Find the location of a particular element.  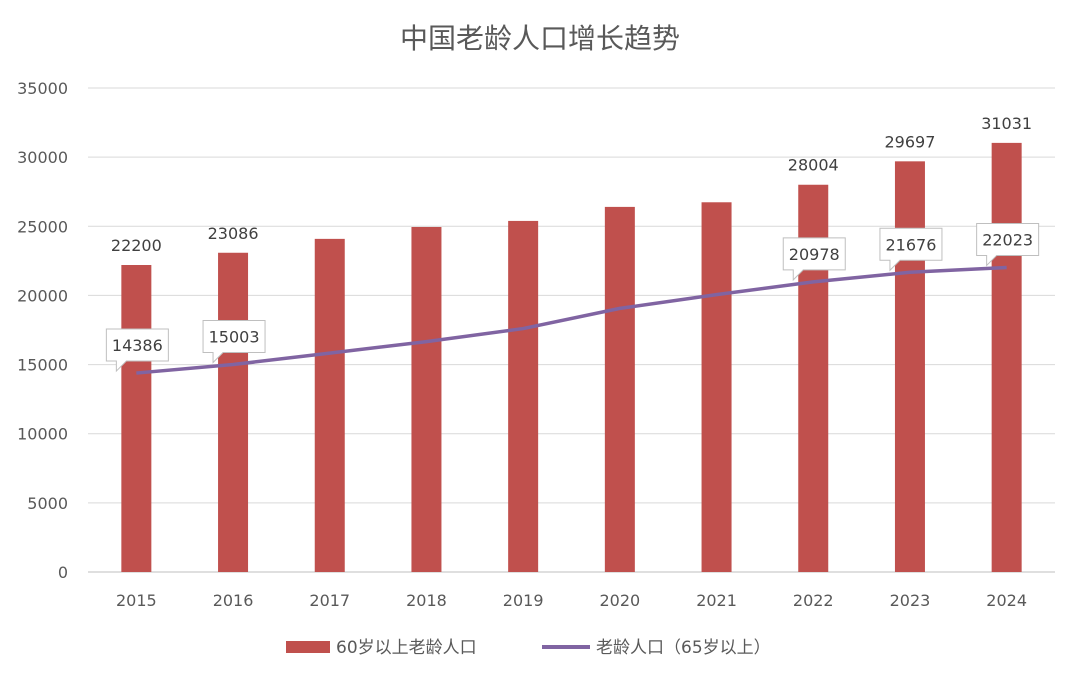

line-value-callout: 20978 is located at coordinates (814, 259).